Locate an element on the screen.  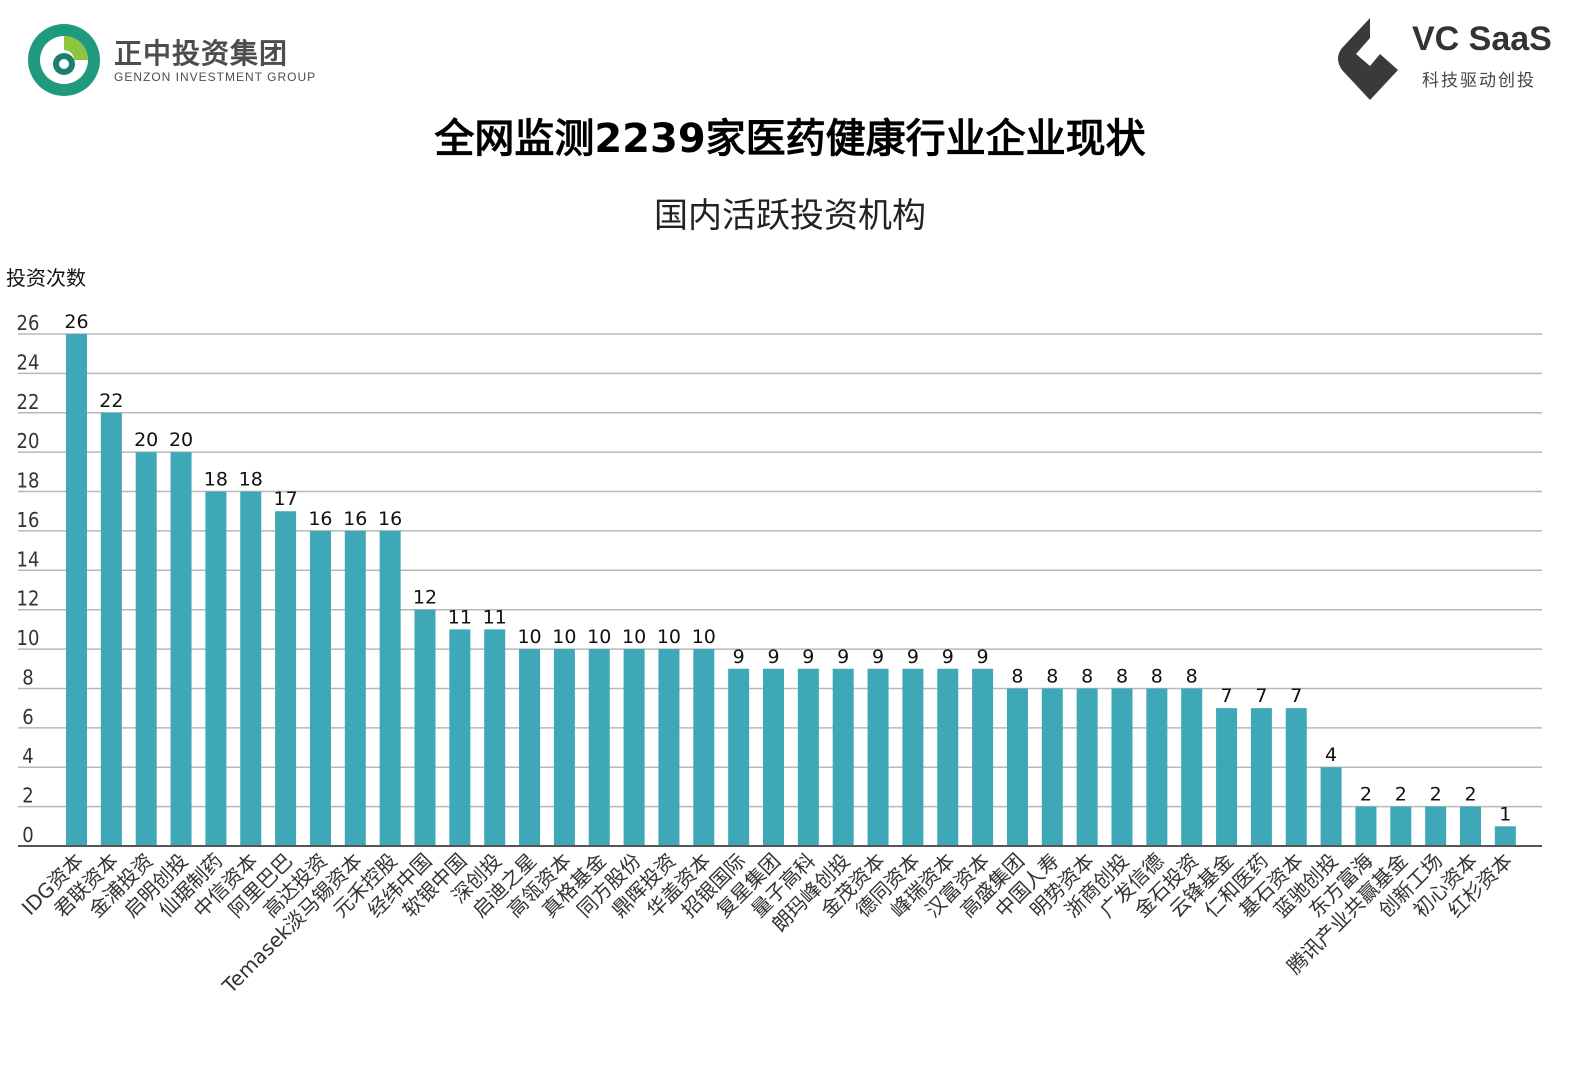
y-tick-label: 14 is located at coordinates (28, 559).